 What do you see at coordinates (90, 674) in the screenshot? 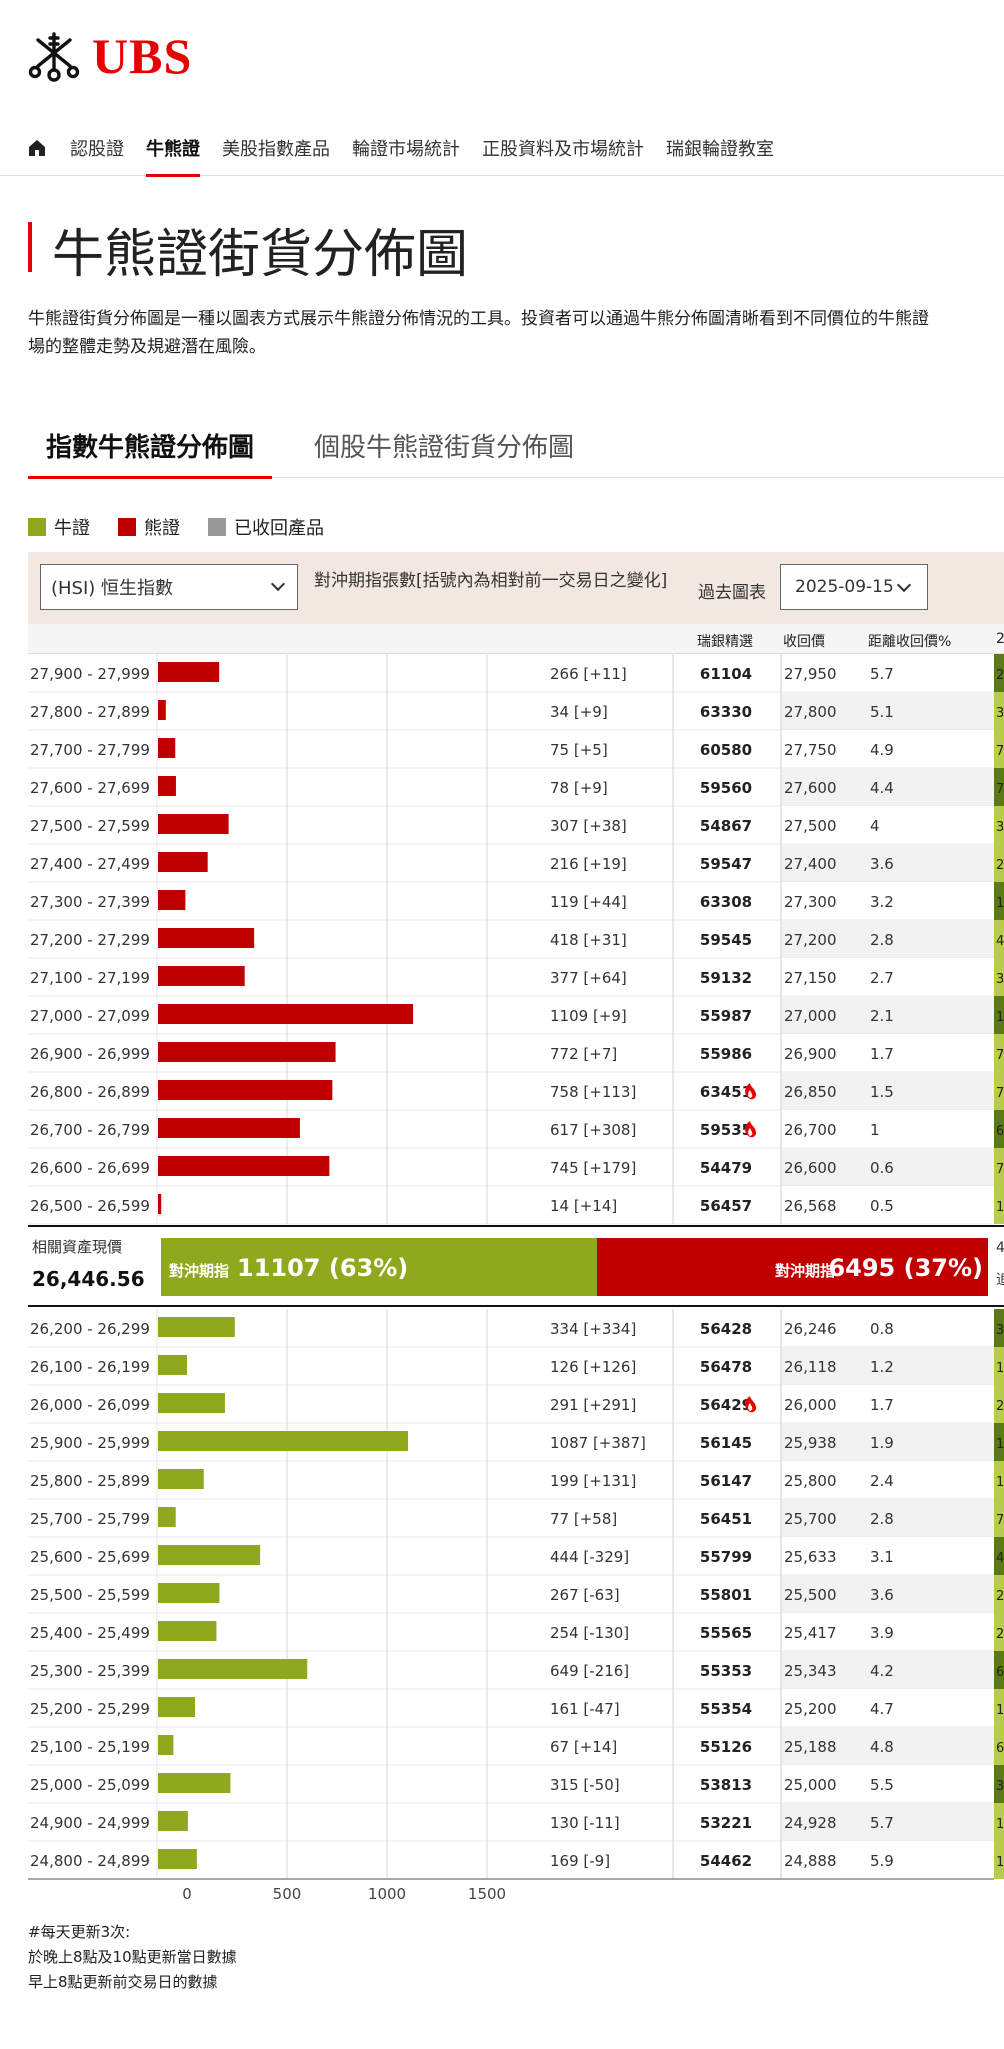
I see `bear-range-label: 27,900 - 27,999` at bounding box center [90, 674].